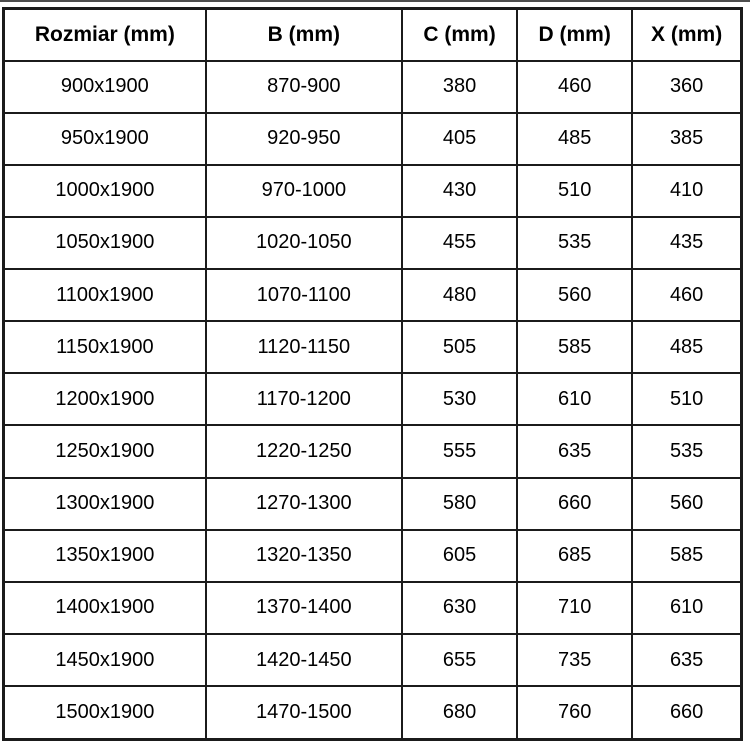 The image size is (750, 750). I want to click on table-cell-c: 555, so click(459, 451).